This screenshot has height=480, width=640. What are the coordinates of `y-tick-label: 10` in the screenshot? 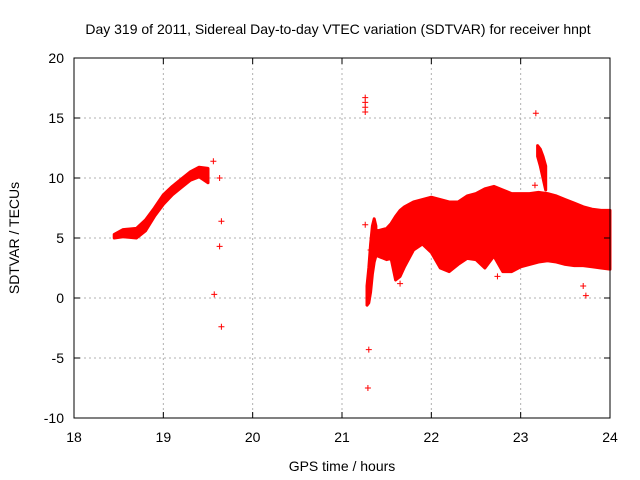 It's located at (56, 178).